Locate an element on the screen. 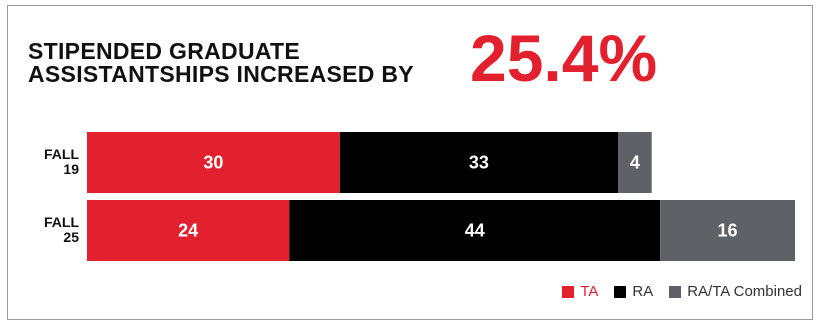 Image resolution: width=822 pixels, height=329 pixels. data-label: 4 is located at coordinates (635, 163).